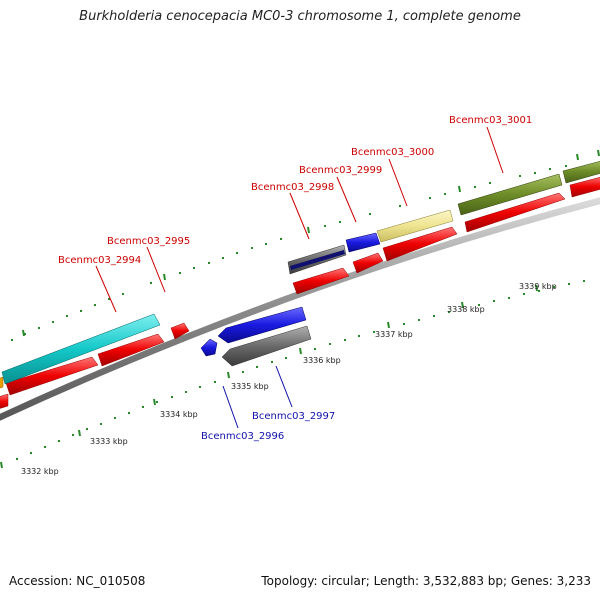 The image size is (600, 600). What do you see at coordinates (466, 309) in the screenshot?
I see `scale-label: 3338 kbp` at bounding box center [466, 309].